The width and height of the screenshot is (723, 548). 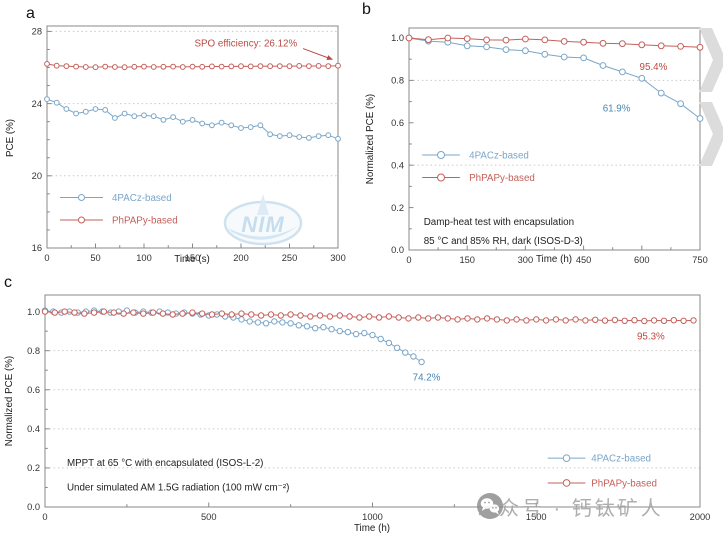 I want to click on y-tick-label: 24, so click(x=37, y=104).